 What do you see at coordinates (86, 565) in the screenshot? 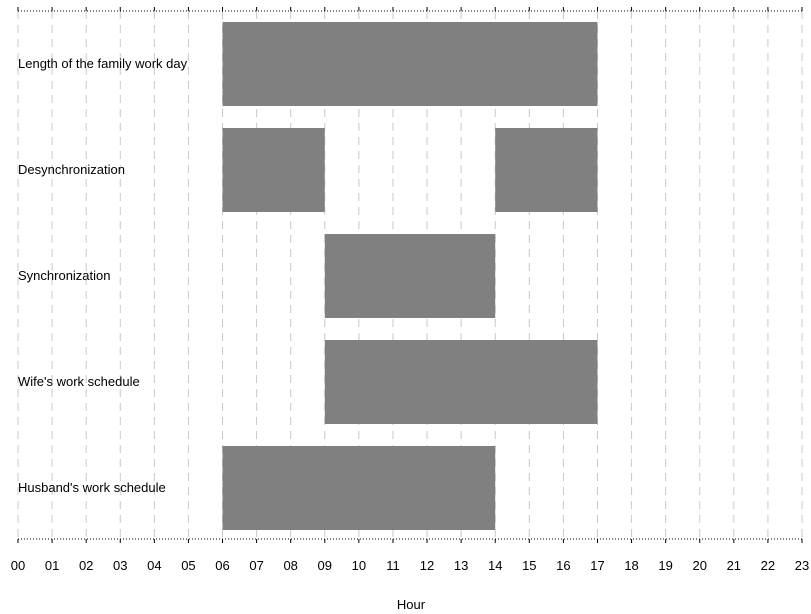
I see `x-tick-label: 02` at bounding box center [86, 565].